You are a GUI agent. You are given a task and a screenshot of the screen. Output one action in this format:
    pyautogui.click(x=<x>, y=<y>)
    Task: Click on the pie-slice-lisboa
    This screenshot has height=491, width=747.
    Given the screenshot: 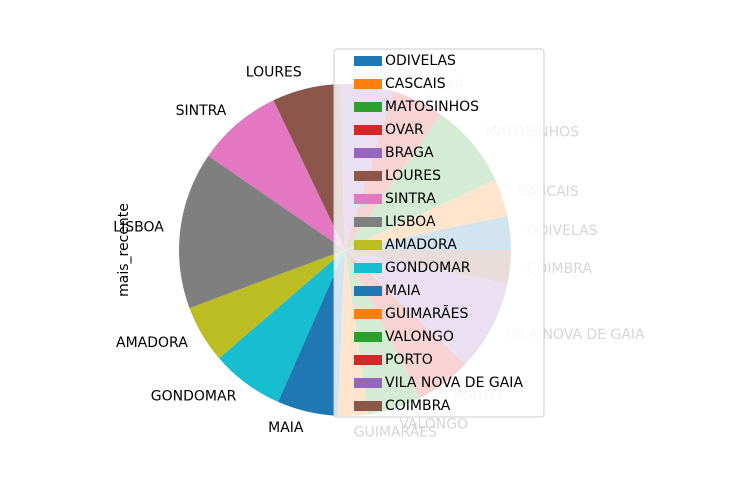 What is the action you would take?
    pyautogui.click(x=261, y=232)
    